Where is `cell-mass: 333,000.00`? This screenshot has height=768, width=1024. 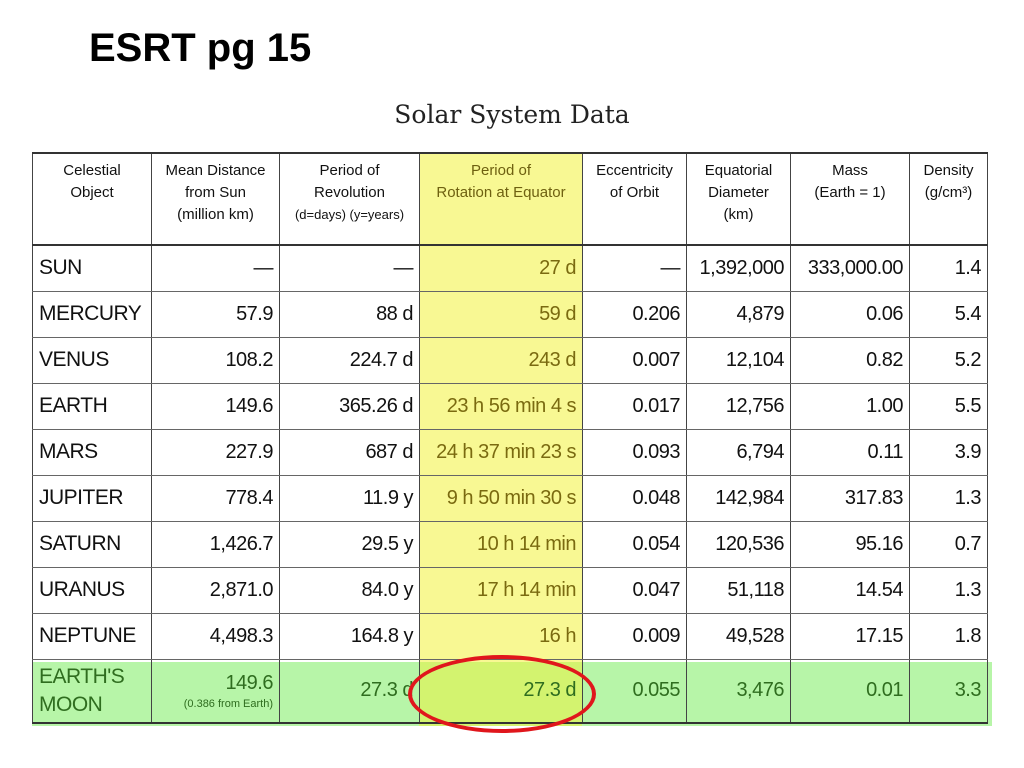 cell-mass: 333,000.00 is located at coordinates (850, 268).